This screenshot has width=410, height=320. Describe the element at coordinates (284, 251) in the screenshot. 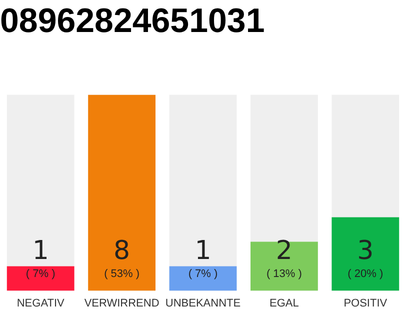

I see `data-label: 2` at that location.